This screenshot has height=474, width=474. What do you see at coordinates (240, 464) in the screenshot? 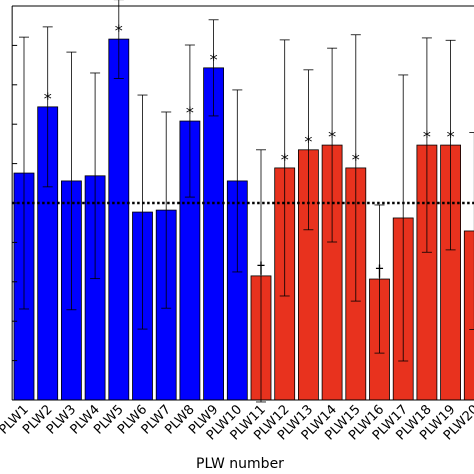
I see `x-axis-label: PLW number` at bounding box center [240, 464].